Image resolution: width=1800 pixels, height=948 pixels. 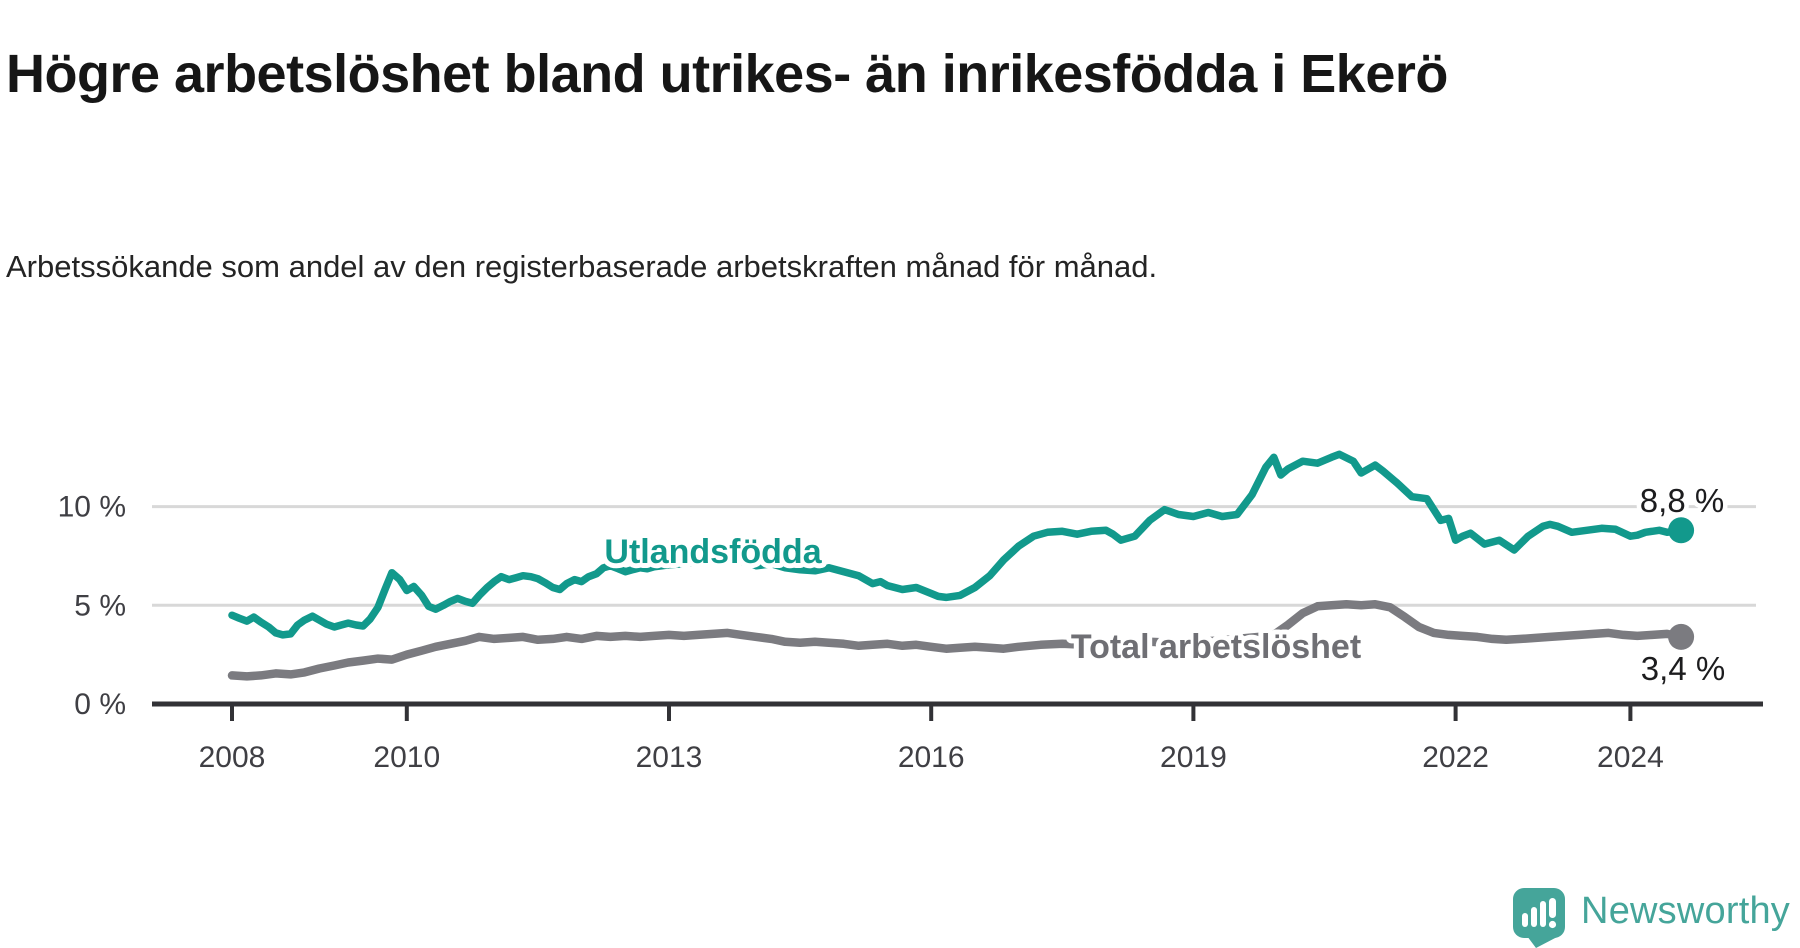 What do you see at coordinates (1193, 757) in the screenshot?
I see `x-tick-label-2019: 2019` at bounding box center [1193, 757].